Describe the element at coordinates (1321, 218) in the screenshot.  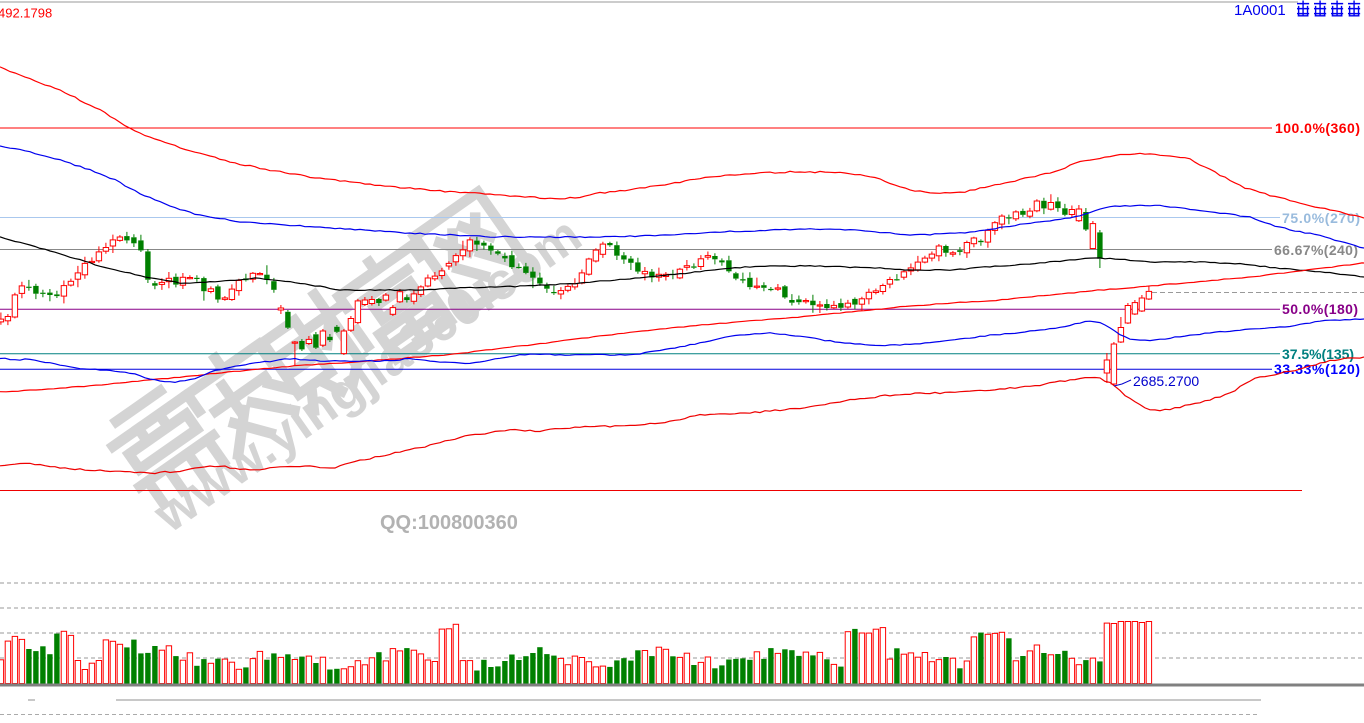
I see `svg-text: 75.0%(270)` at that location.